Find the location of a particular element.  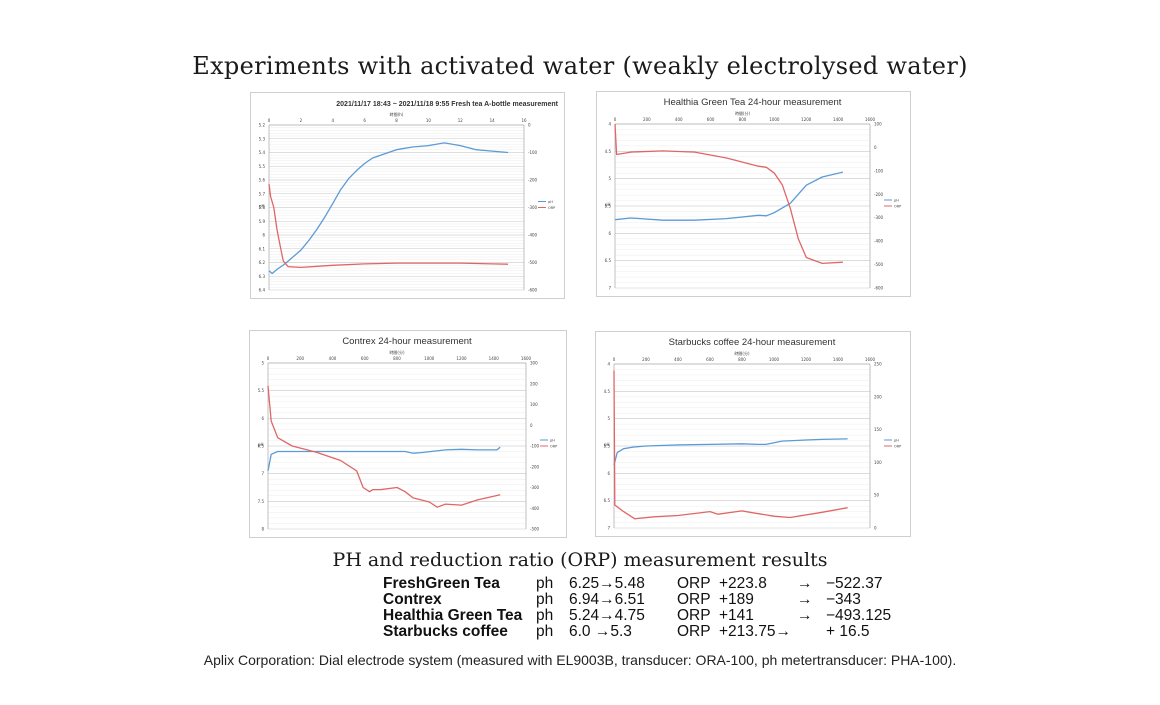

x-tick: 2 is located at coordinates (301, 120).